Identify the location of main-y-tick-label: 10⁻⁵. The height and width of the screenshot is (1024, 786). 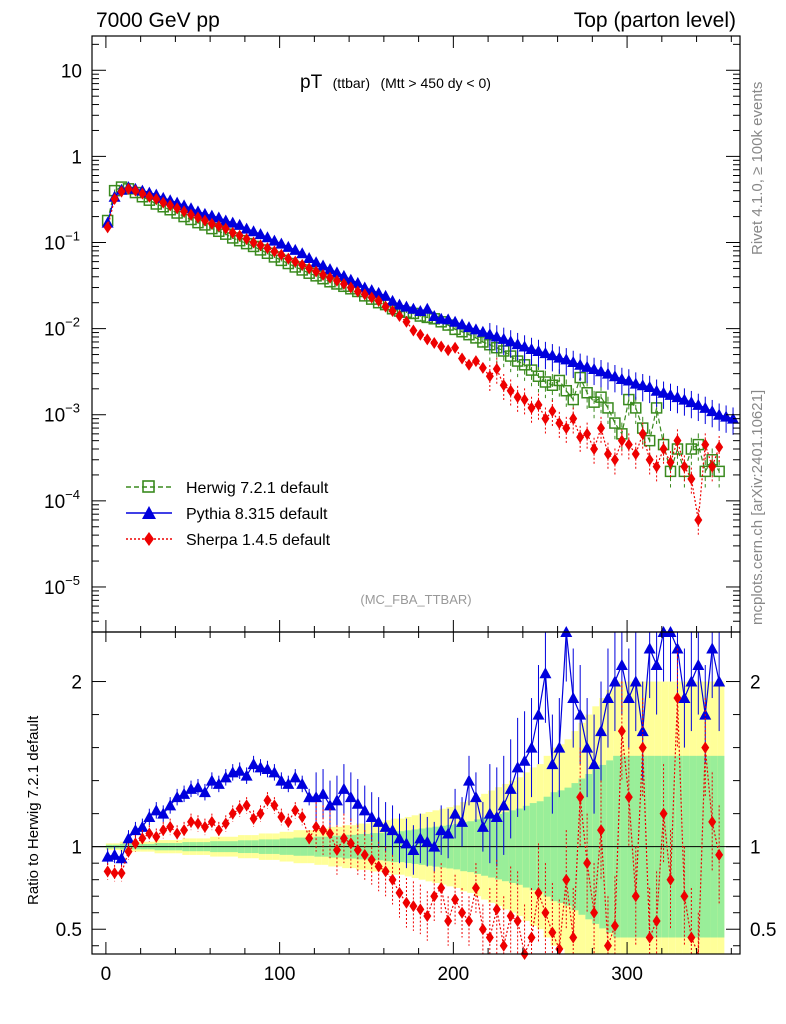
(62, 586).